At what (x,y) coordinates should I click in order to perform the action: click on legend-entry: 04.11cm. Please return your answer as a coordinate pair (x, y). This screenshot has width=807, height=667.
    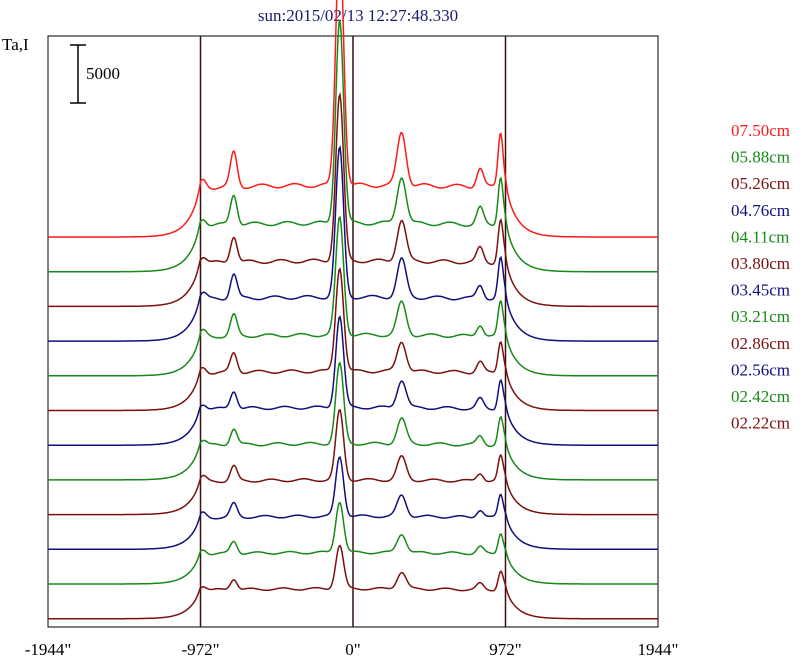
    Looking at the image, I should click on (760, 236).